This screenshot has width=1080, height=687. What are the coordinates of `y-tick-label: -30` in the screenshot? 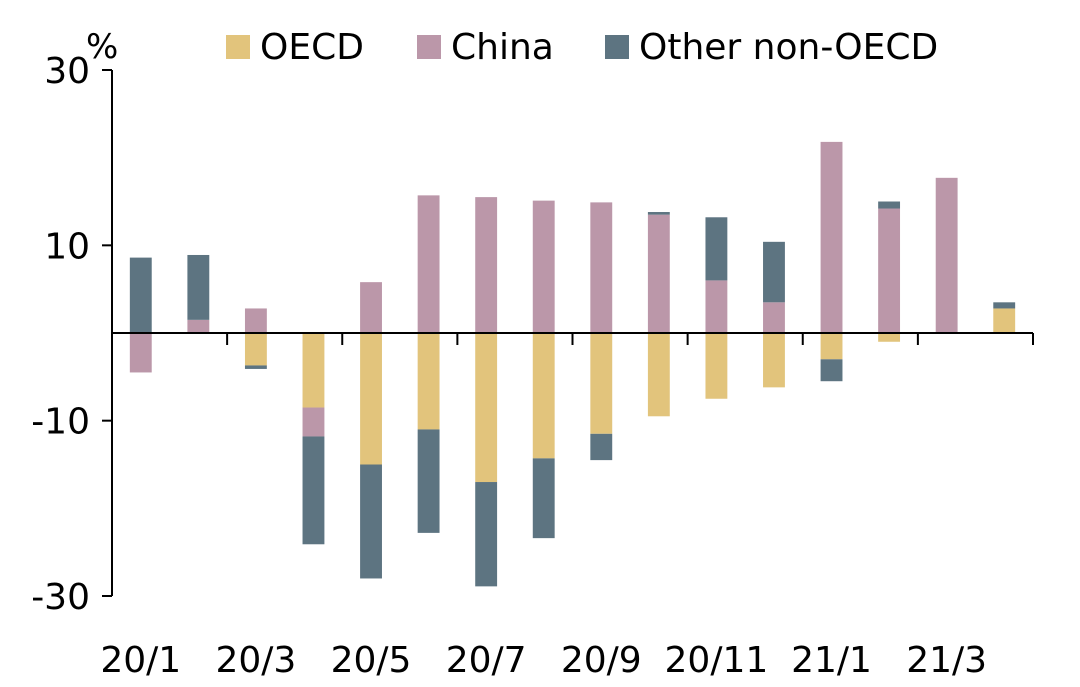 It's located at (60, 597).